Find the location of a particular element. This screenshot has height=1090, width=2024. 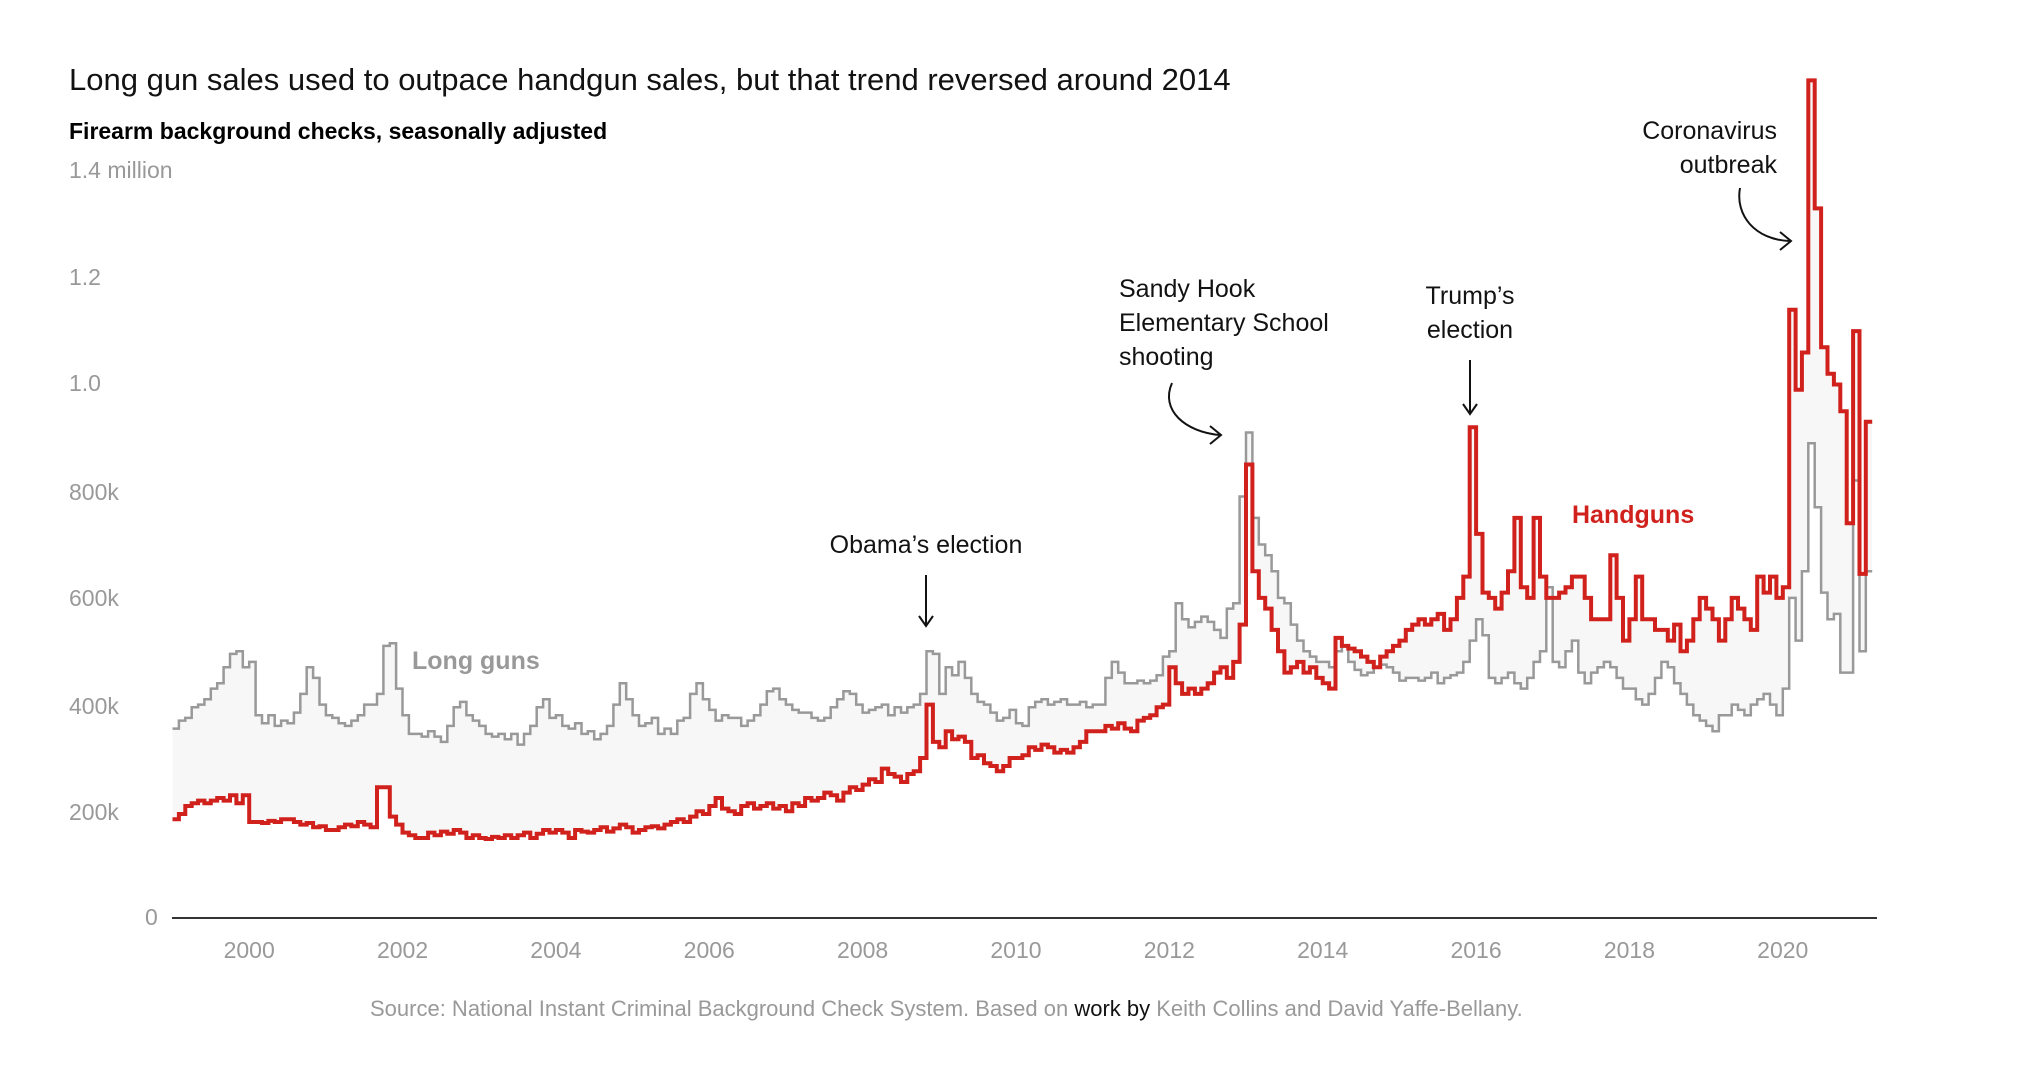

x-tick-label: 2002 is located at coordinates (402, 950).